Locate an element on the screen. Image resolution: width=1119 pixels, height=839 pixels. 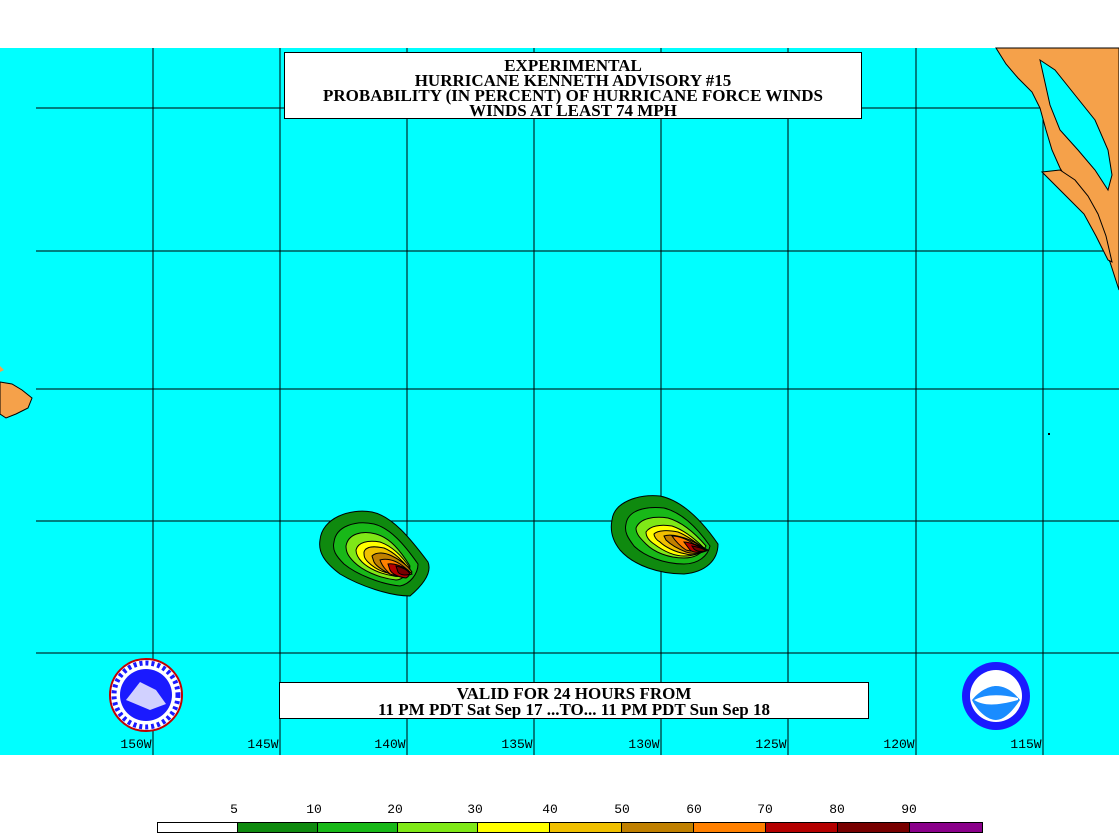
legend-value-5: 5 is located at coordinates (234, 809).